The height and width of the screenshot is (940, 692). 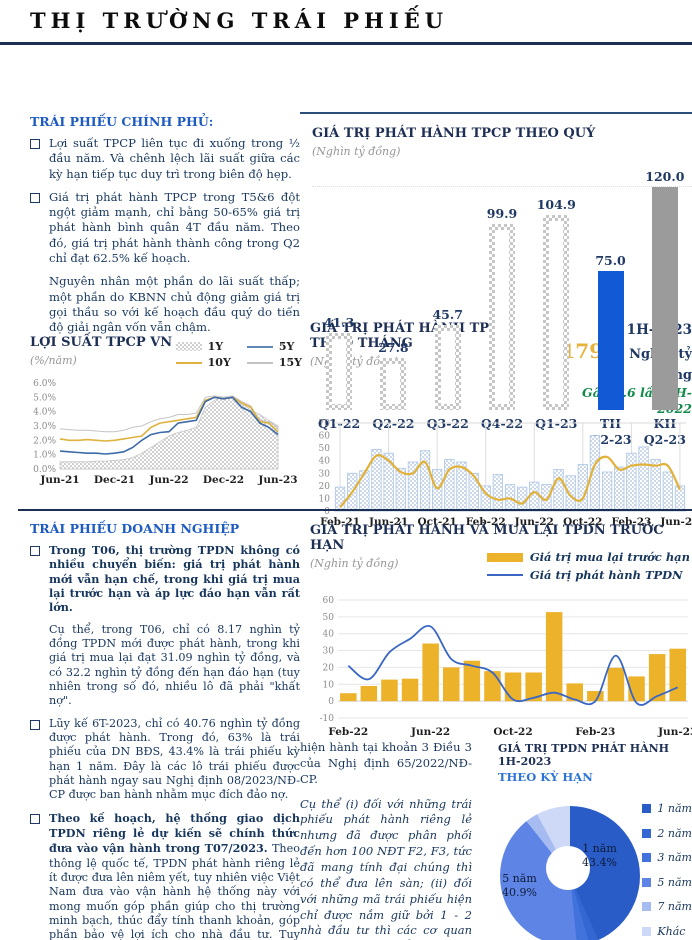 I want to click on pie-legend-item: 7 năm, so click(x=667, y=906).